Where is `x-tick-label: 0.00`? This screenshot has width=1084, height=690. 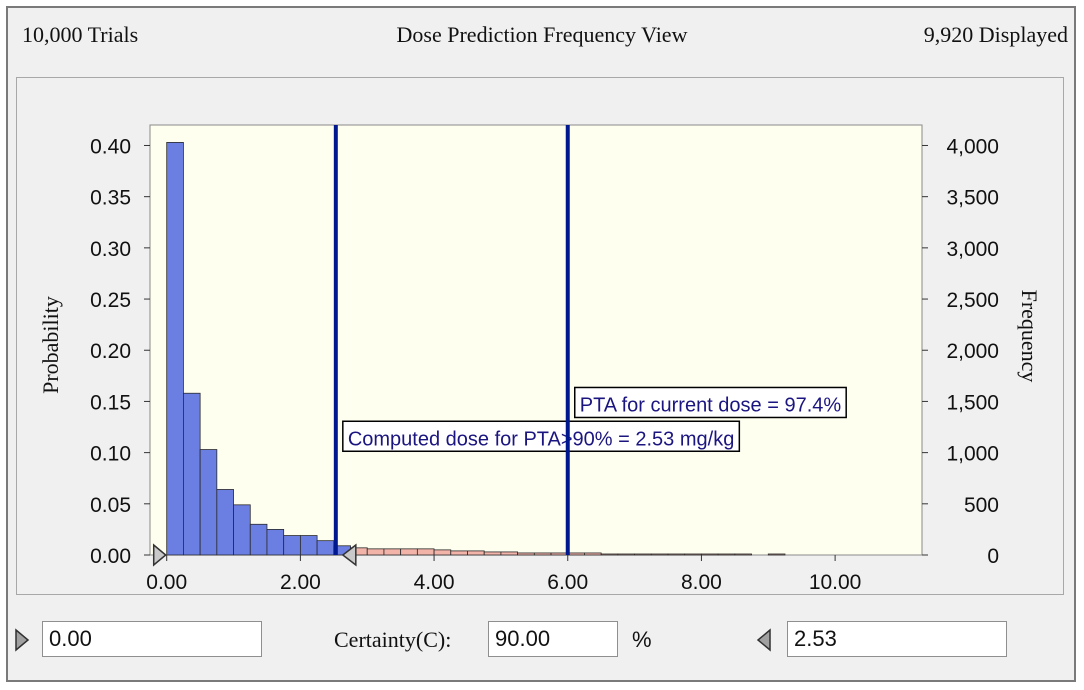
x-tick-label: 0.00 is located at coordinates (166, 582).